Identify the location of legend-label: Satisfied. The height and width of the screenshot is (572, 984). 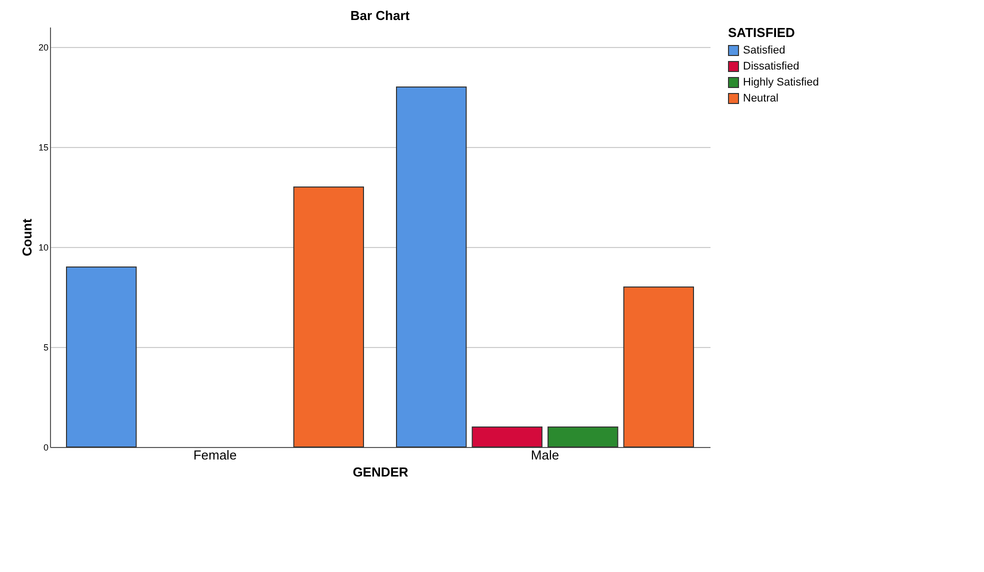
(764, 50).